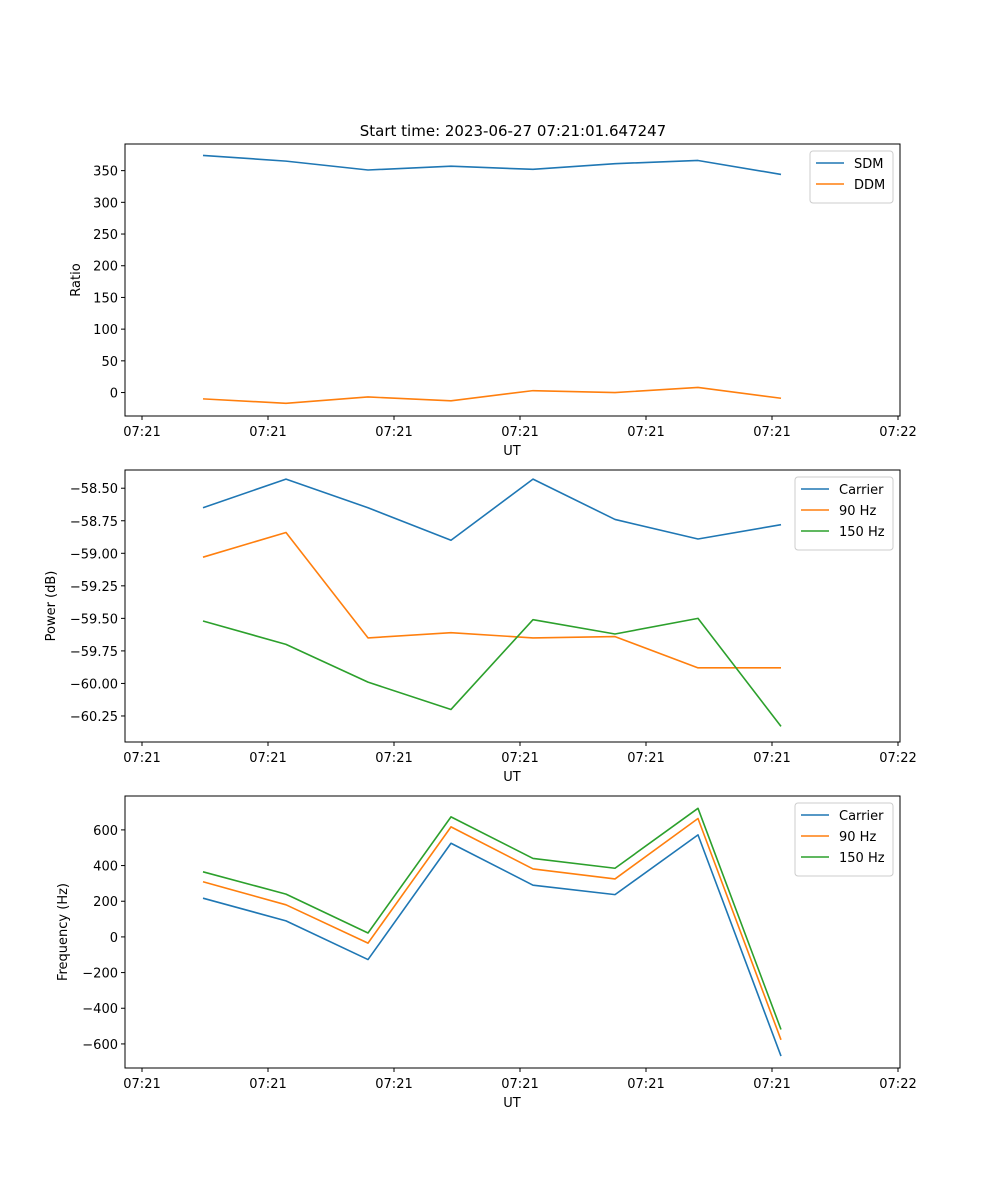 This screenshot has width=1000, height=1200. I want to click on legend-label: DDM, so click(869, 185).